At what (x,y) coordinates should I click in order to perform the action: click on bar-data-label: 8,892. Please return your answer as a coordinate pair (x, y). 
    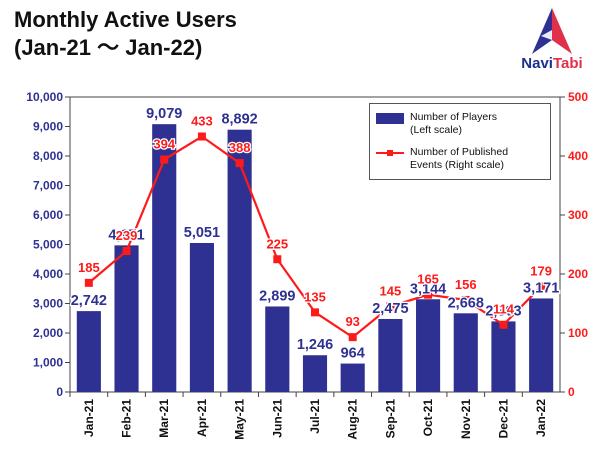
    Looking at the image, I should click on (239, 120).